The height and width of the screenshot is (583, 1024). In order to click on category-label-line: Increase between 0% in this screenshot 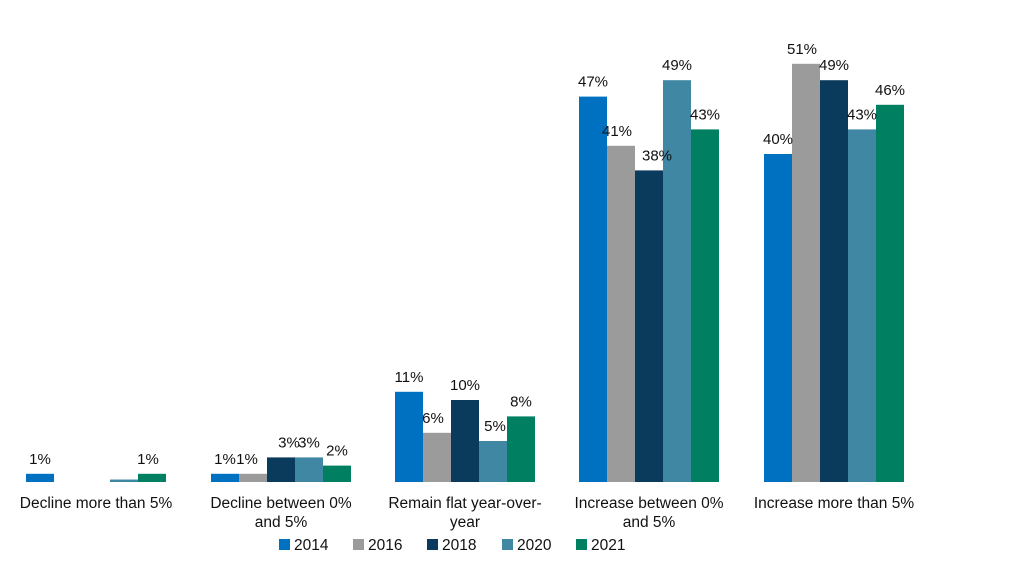, I will do `click(648, 503)`.